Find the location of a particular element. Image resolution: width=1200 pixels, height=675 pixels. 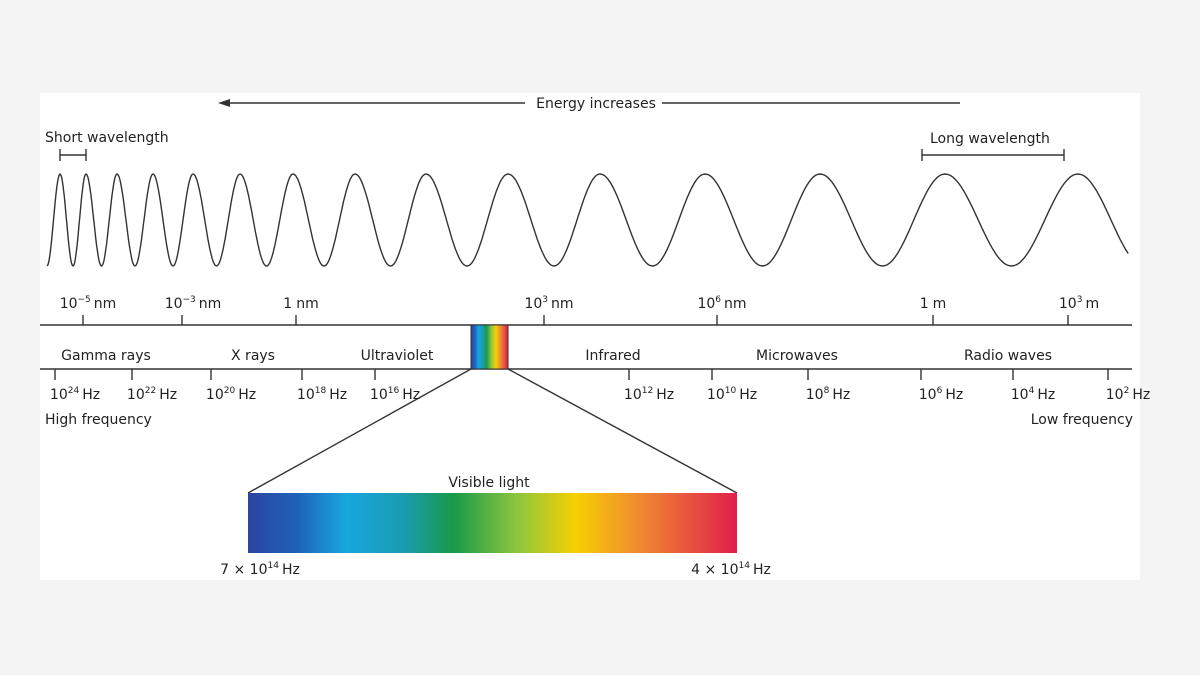

scale-label: 1022 Hz is located at coordinates (152, 394).